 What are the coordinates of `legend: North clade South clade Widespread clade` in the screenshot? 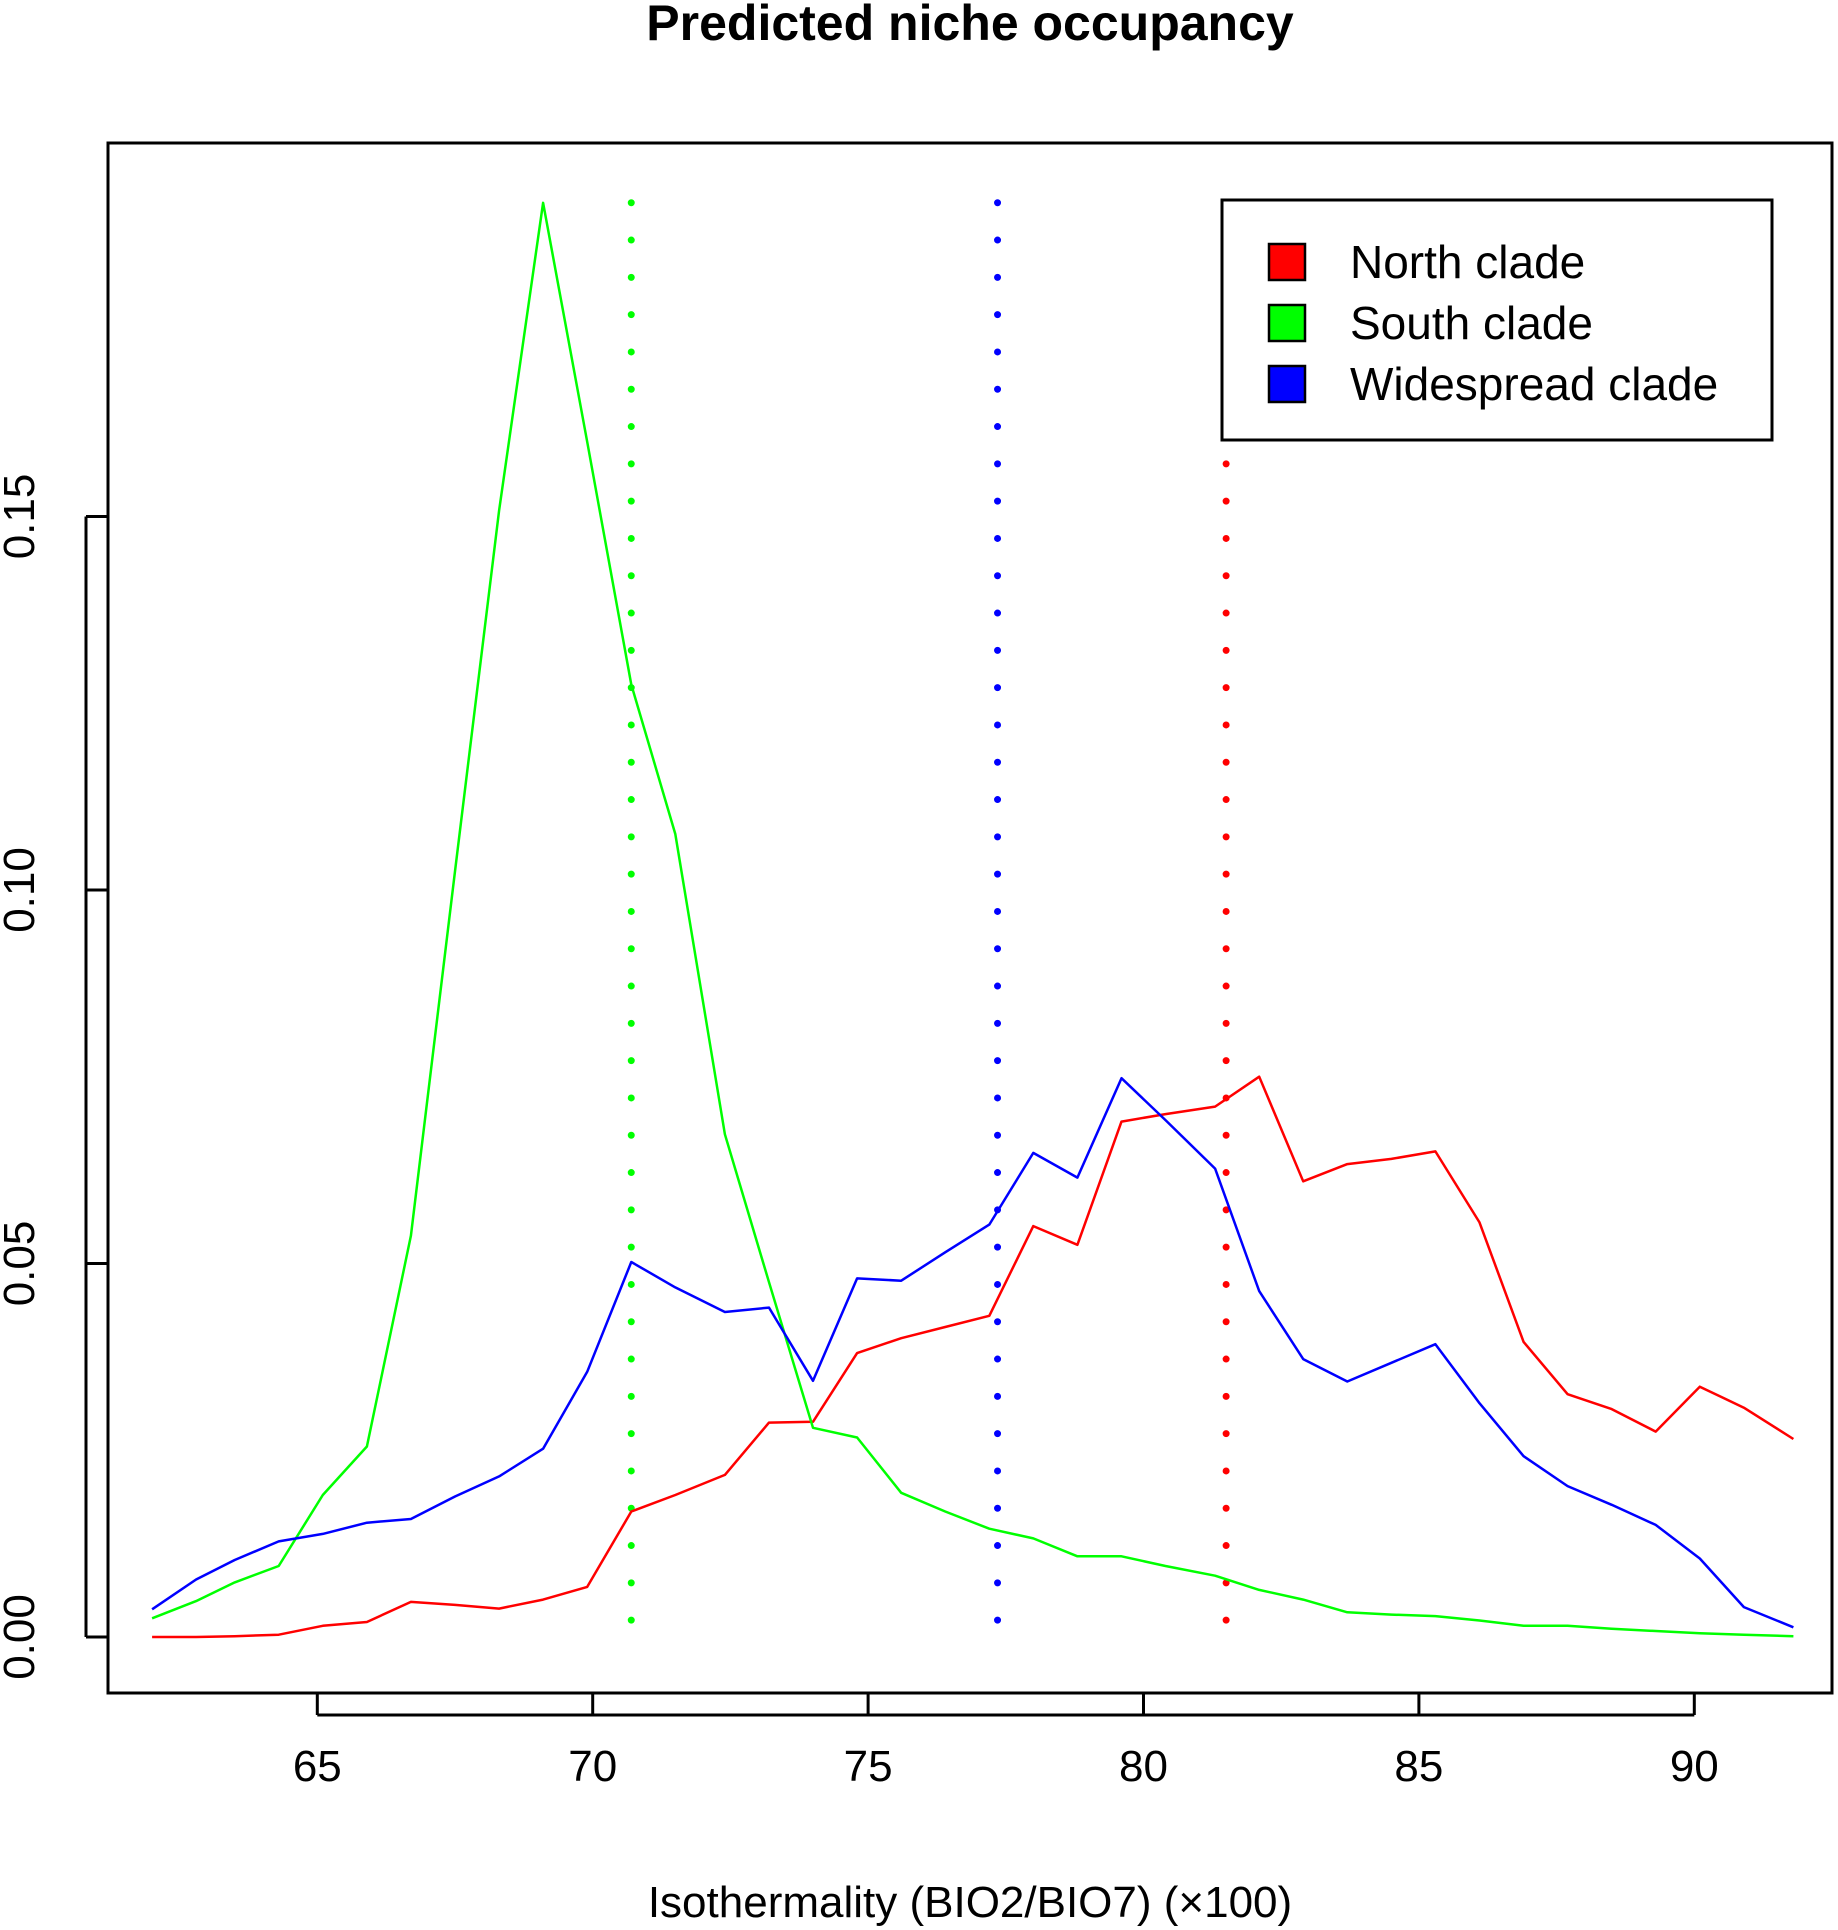 It's located at (1497, 320).